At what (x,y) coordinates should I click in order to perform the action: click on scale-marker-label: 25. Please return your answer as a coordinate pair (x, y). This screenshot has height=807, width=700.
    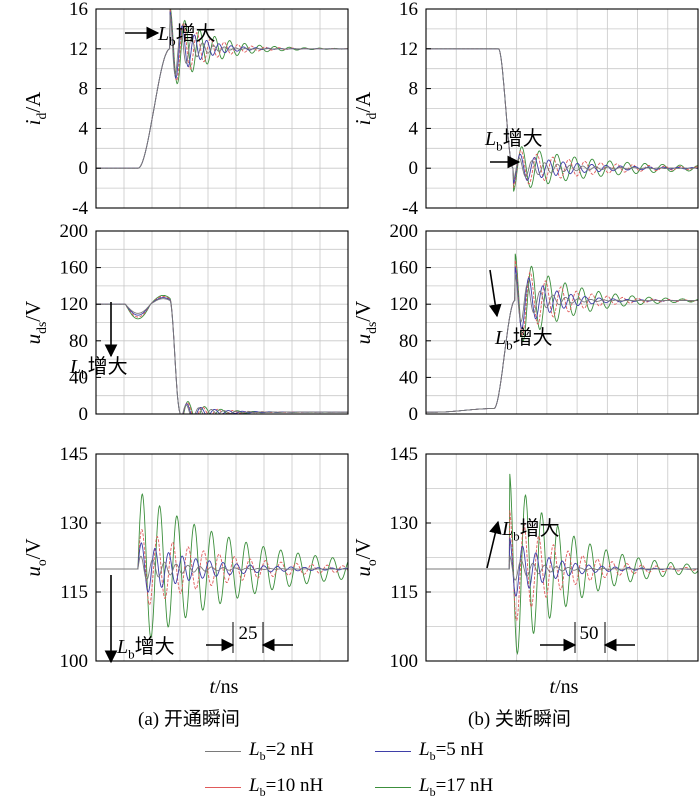
    Looking at the image, I should click on (248, 633).